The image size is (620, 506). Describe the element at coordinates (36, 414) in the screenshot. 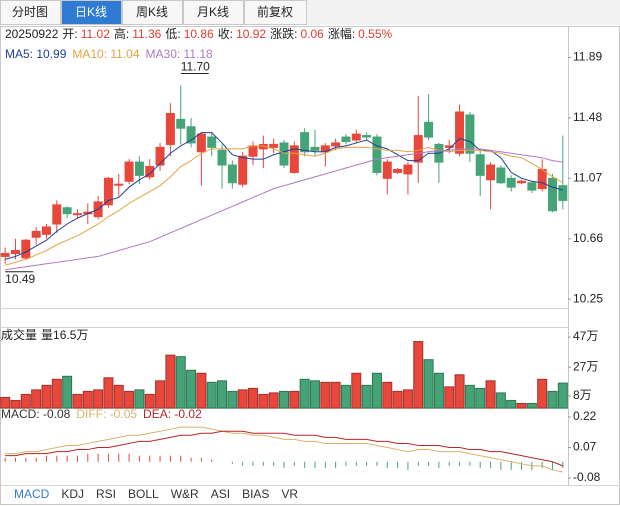

I see `legend-entry: MACD: -0.08` at that location.